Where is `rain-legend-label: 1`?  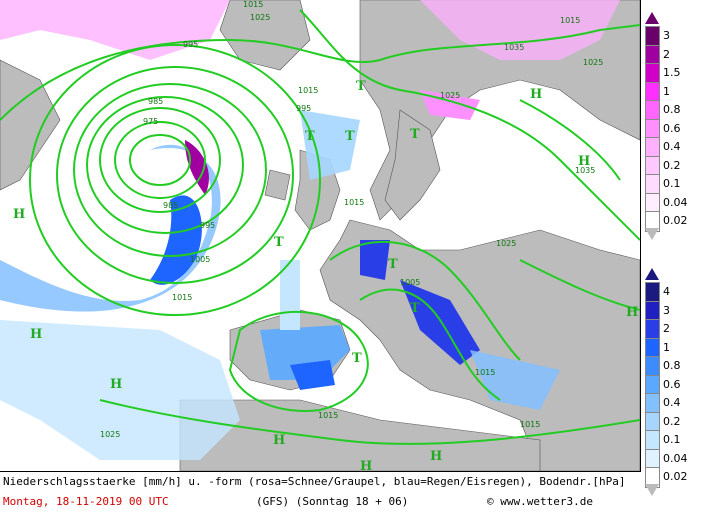
rain-legend-label: 1 is located at coordinates (666, 347).